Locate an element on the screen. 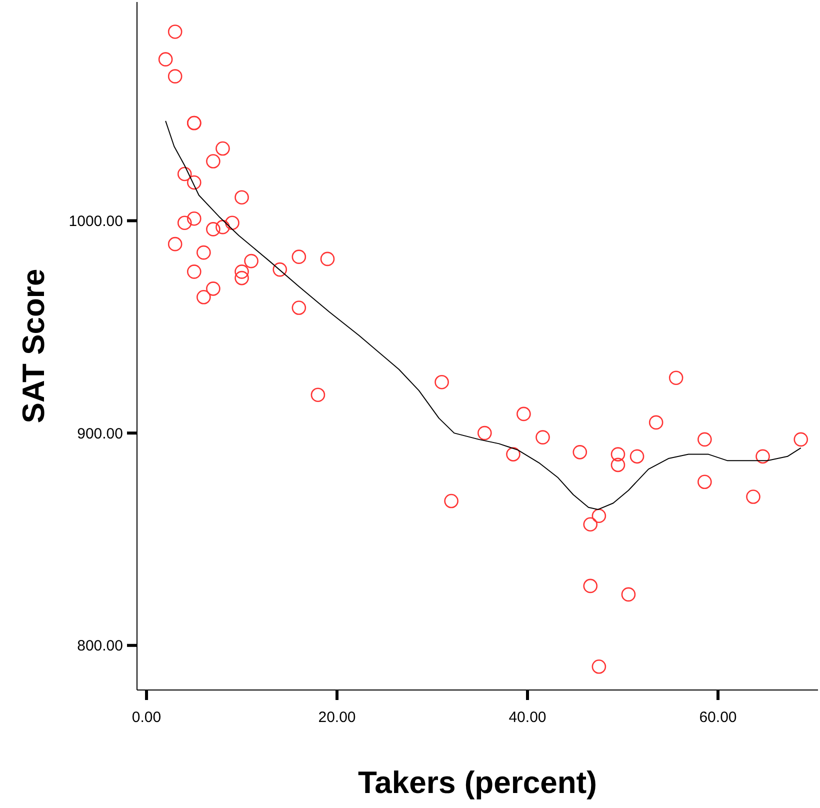 The width and height of the screenshot is (820, 808). y-tick-label: 1000.00 is located at coordinates (95, 221).